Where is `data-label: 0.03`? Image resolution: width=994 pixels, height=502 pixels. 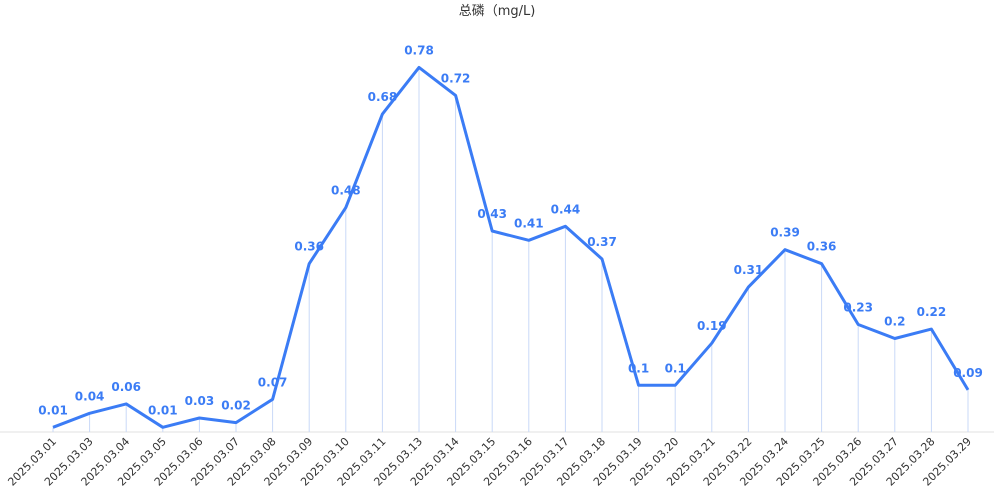
data-label: 0.03 is located at coordinates (200, 401).